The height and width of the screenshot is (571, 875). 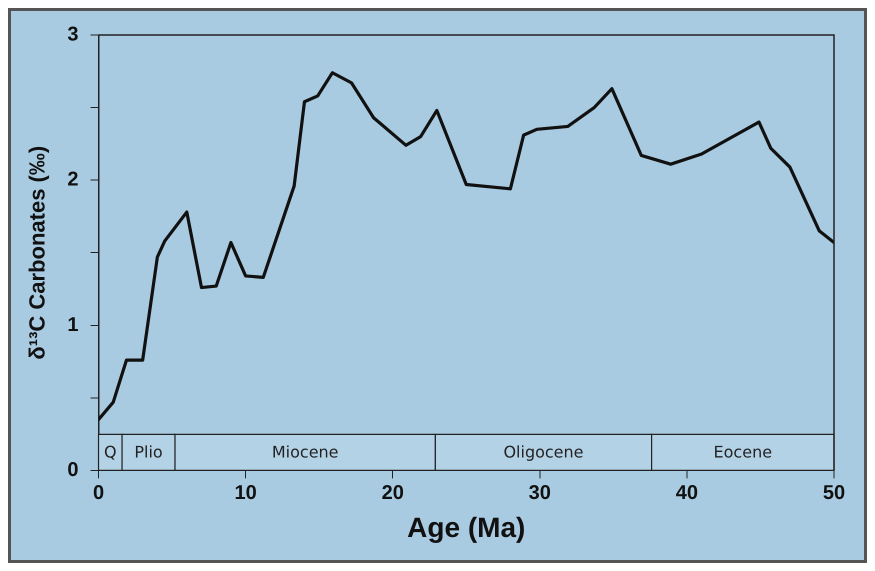 I want to click on x-tick-label: 40, so click(x=687, y=493).